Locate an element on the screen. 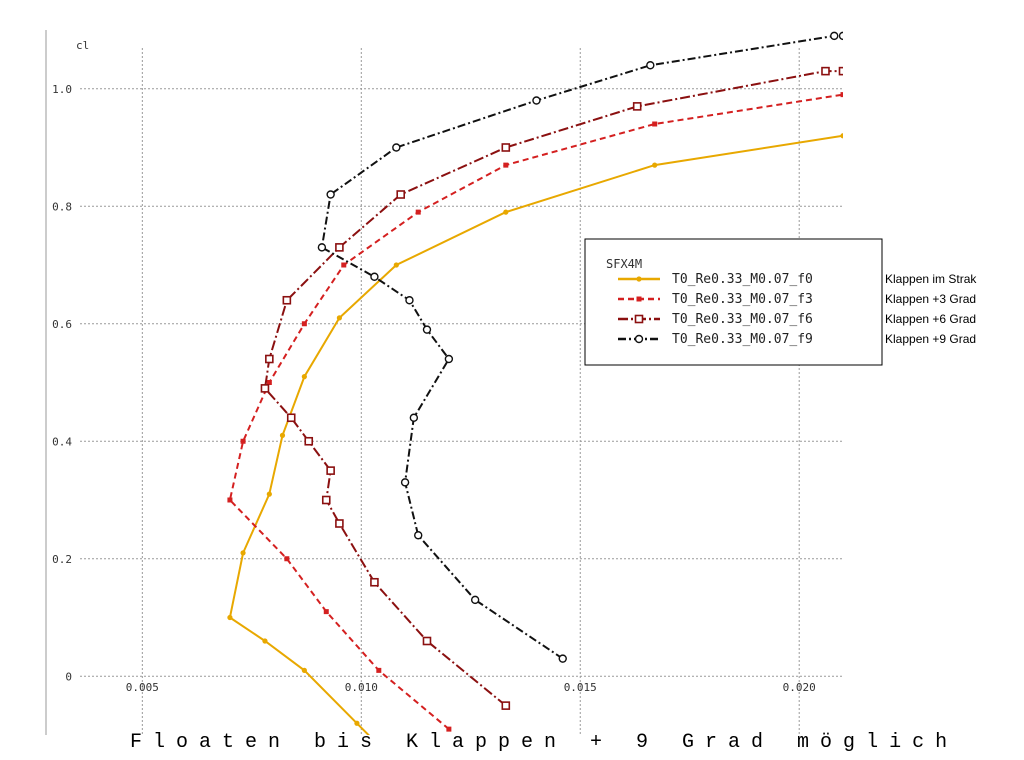  legend-box is located at coordinates (733, 302).